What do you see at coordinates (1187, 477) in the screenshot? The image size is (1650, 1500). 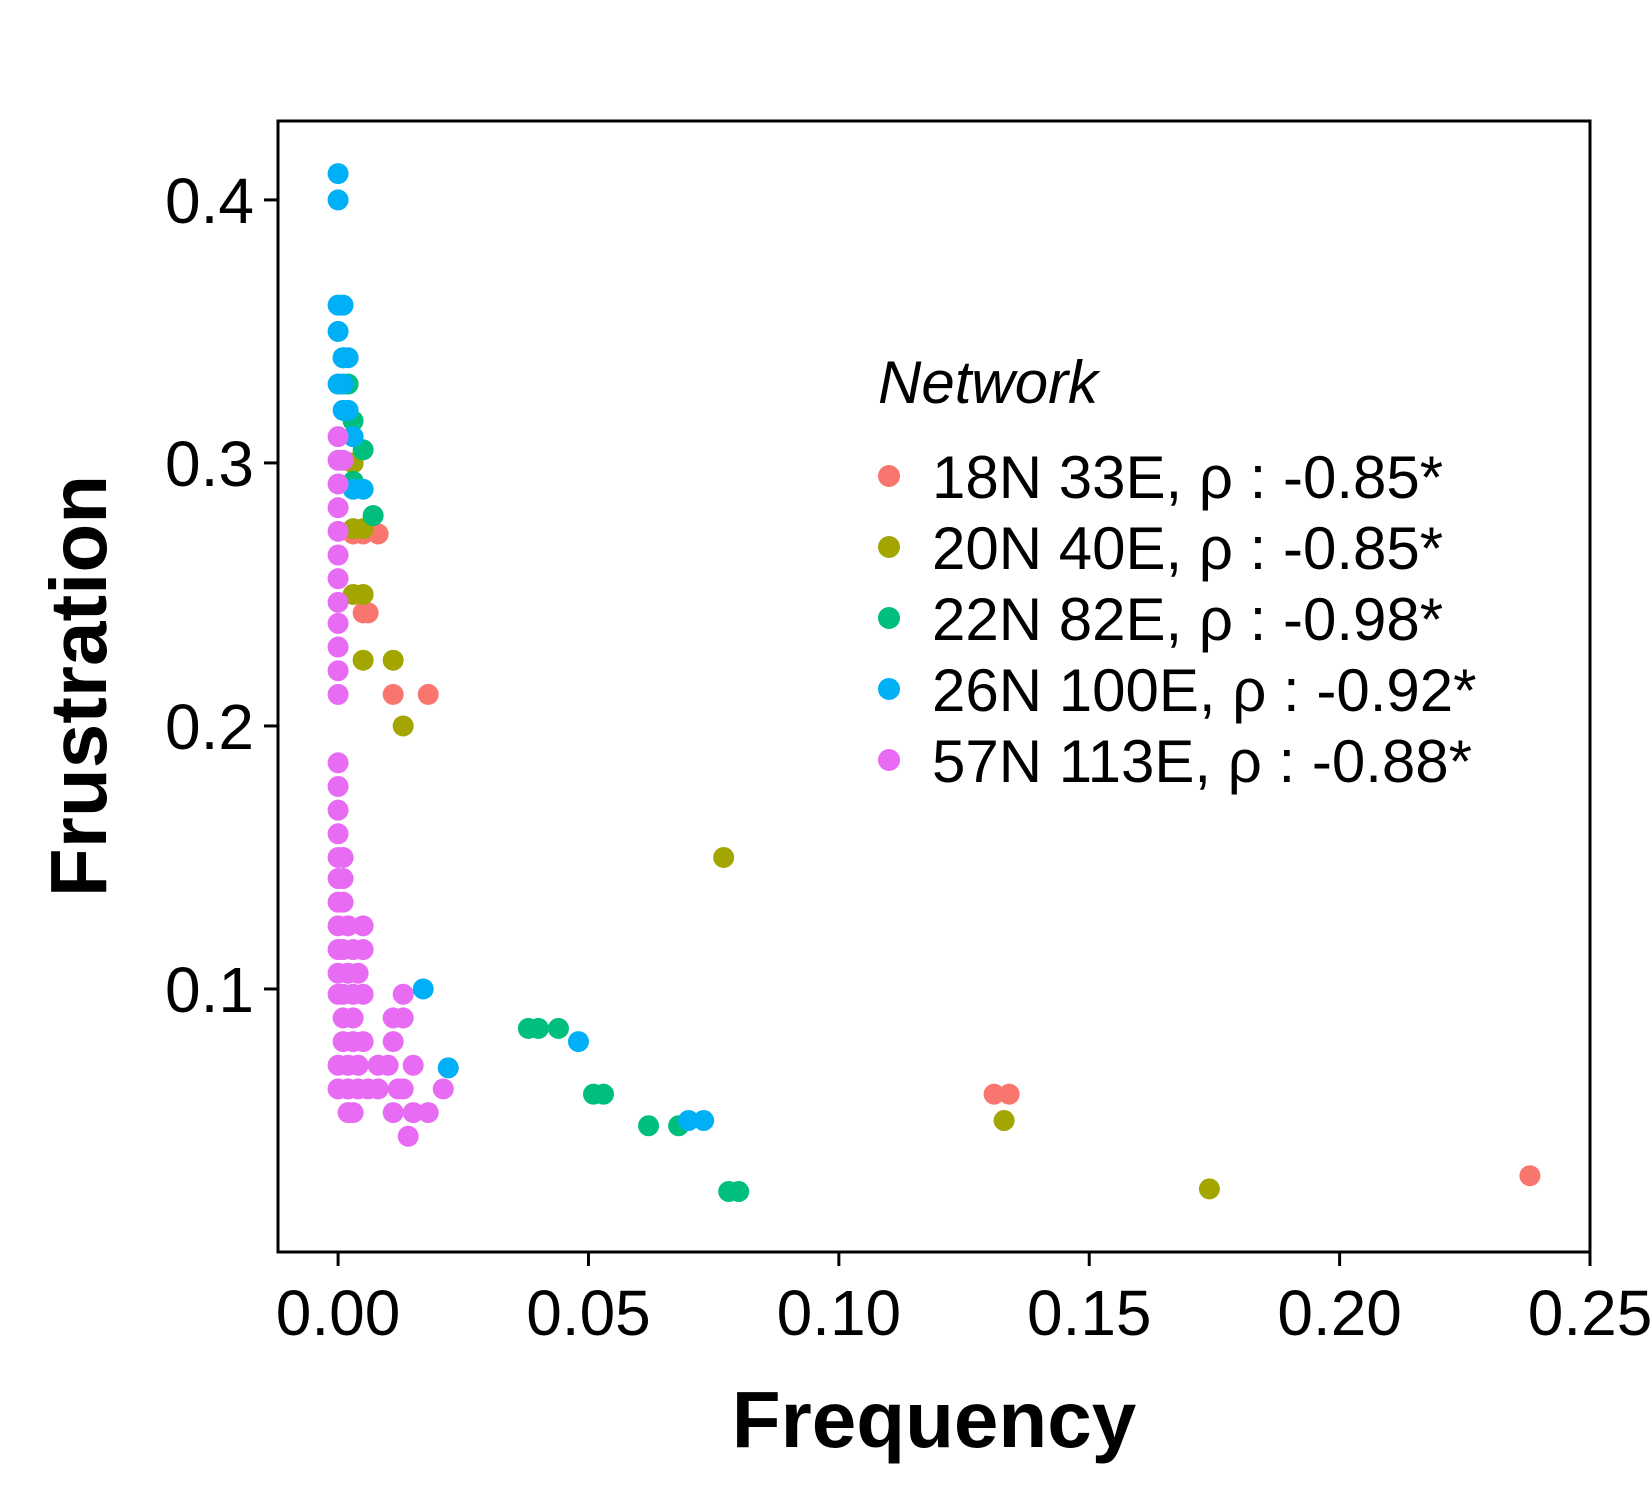 I see `legend-label: 18N 33E, ρ : -0.85*` at bounding box center [1187, 477].